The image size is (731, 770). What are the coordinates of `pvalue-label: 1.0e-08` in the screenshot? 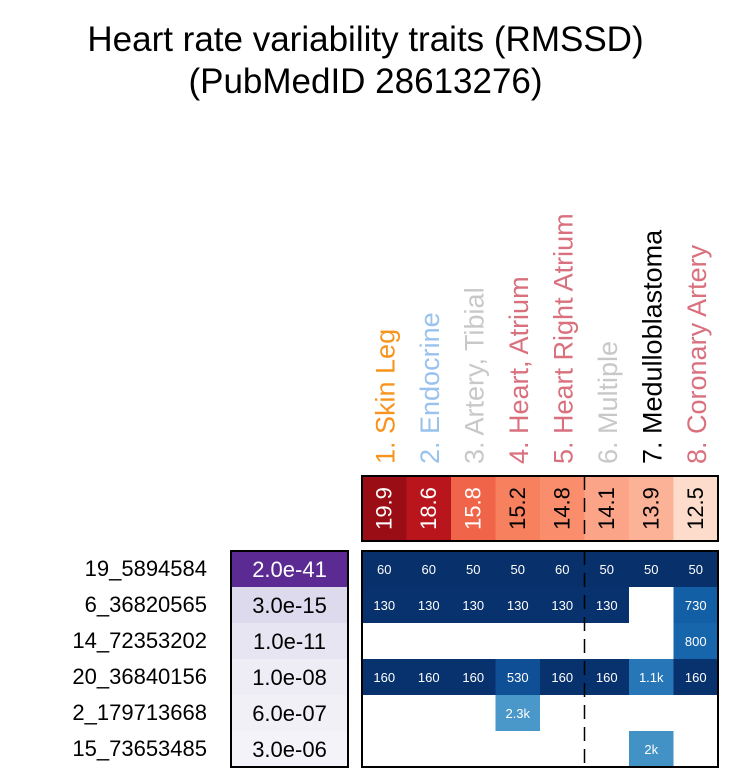 It's located at (289, 677).